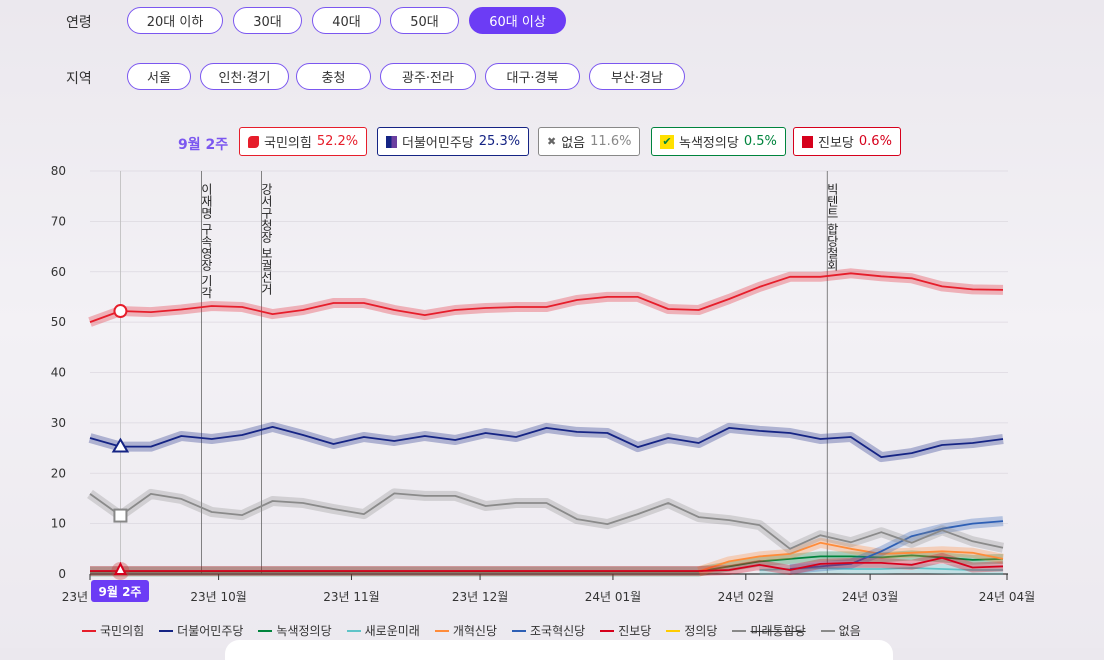 The image size is (1104, 660). What do you see at coordinates (122, 631) in the screenshot?
I see `legend-label: 국민의힘` at bounding box center [122, 631].